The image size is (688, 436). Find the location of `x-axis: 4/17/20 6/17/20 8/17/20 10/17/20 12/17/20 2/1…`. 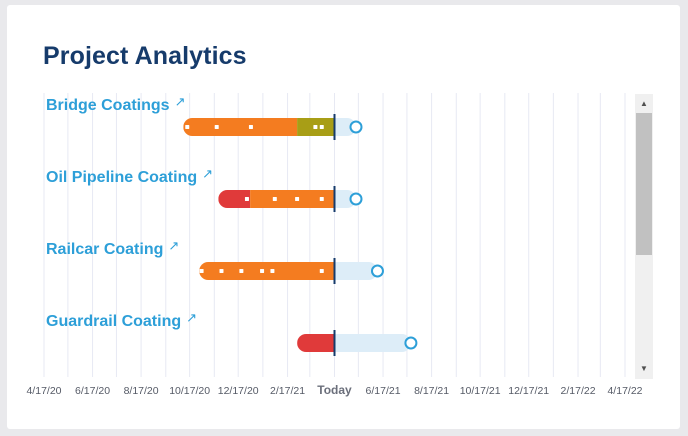

x-axis: 4/17/20 6/17/20 8/17/20 10/17/20 12/17/20 2/1… is located at coordinates (334, 390).